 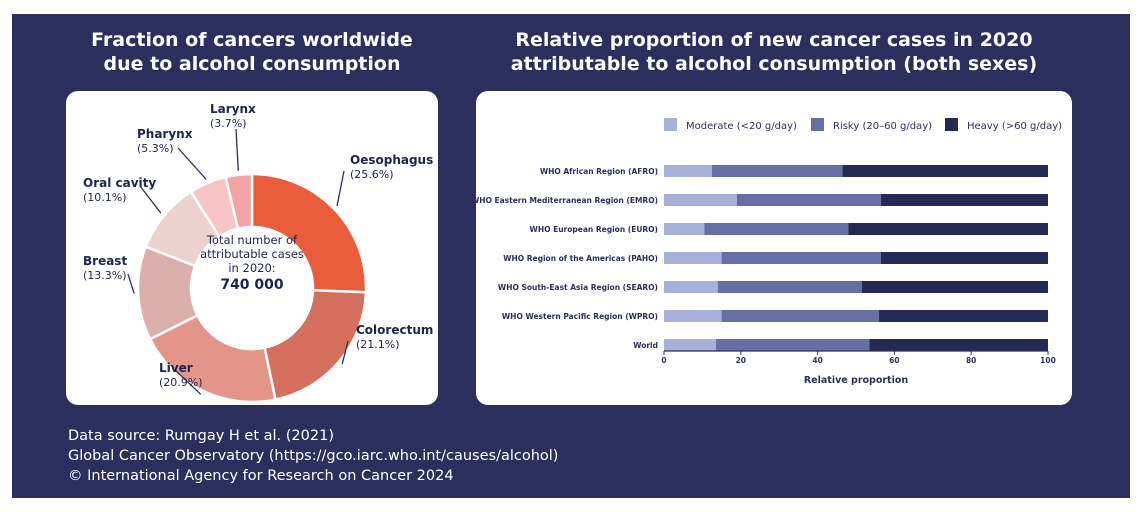 What do you see at coordinates (201, 436) in the screenshot?
I see `source-line-1: Data source: Rumgay H et al. (2021)` at bounding box center [201, 436].